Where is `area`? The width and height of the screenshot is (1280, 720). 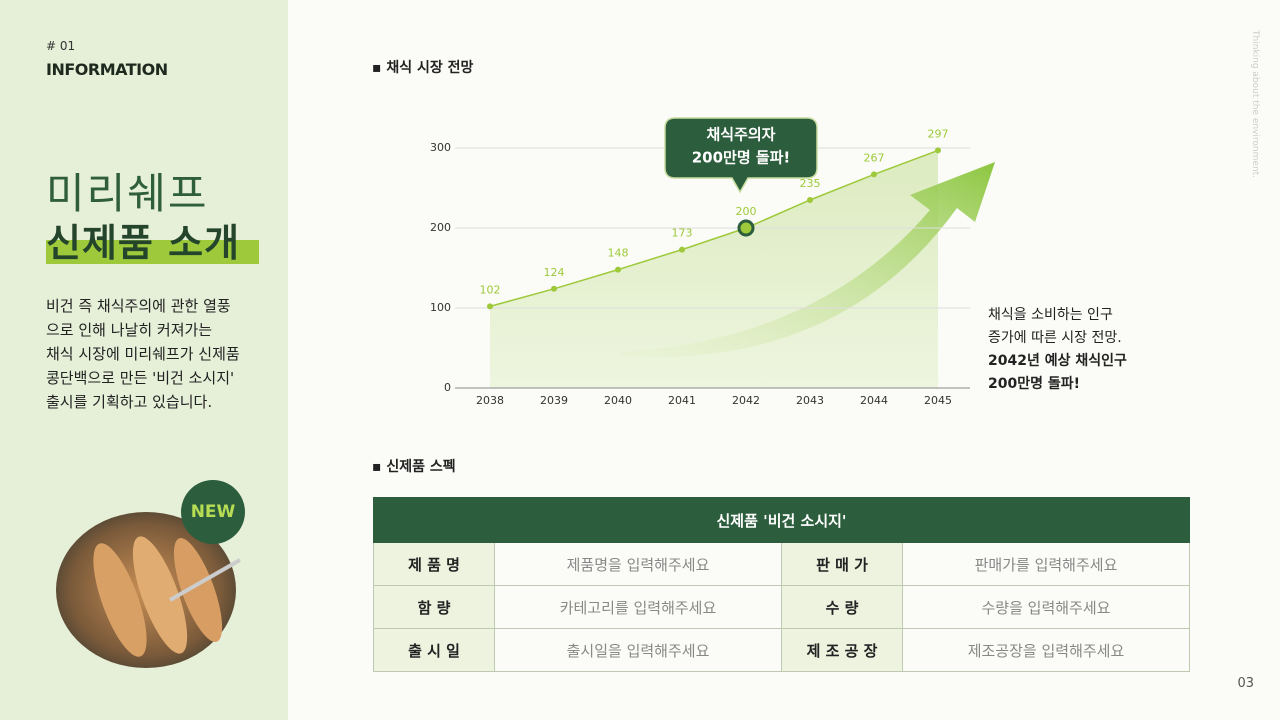 area is located at coordinates (714, 269).